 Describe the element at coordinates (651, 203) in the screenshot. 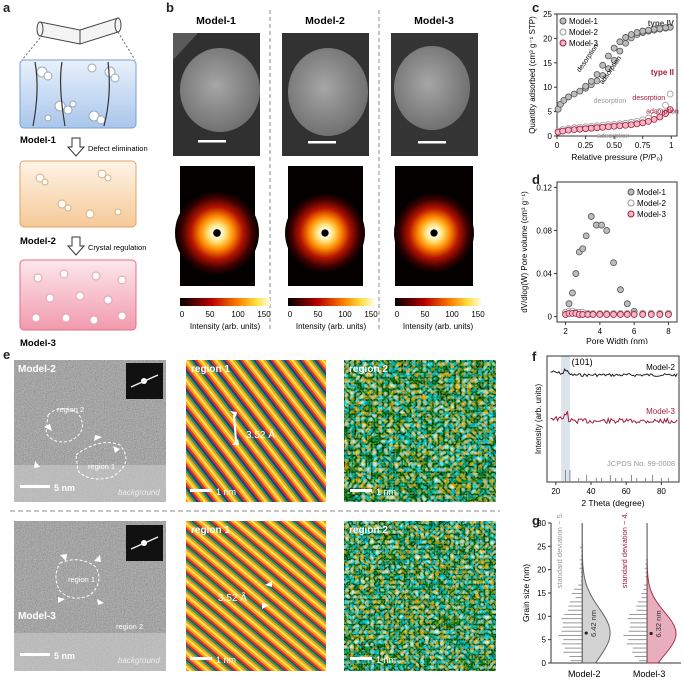

I see `legend-label: Model-2` at that location.